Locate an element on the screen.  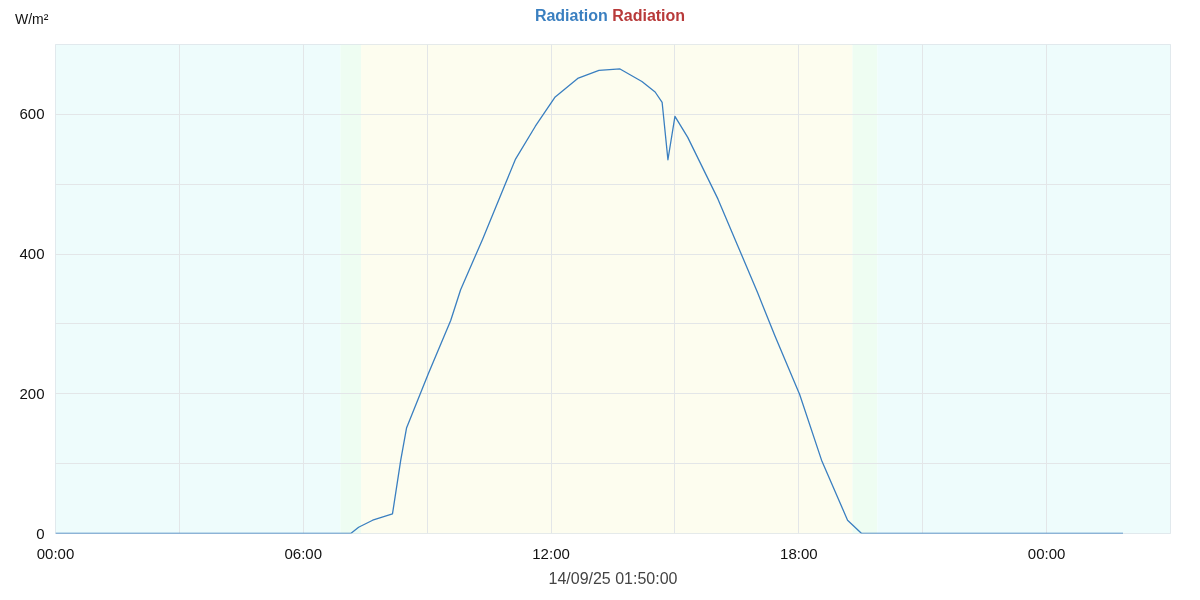
y-tick-label: 400 is located at coordinates (32, 254).